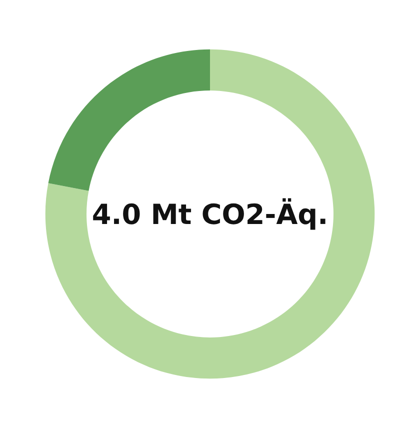 The height and width of the screenshot is (428, 420). What do you see at coordinates (209, 214) in the screenshot?
I see `text: 4.0 Mt CO2-Äq.` at bounding box center [209, 214].